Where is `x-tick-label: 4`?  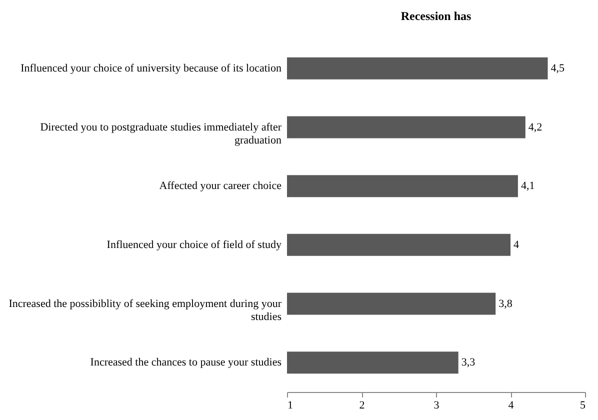 x-tick-label: 4 is located at coordinates (511, 406).